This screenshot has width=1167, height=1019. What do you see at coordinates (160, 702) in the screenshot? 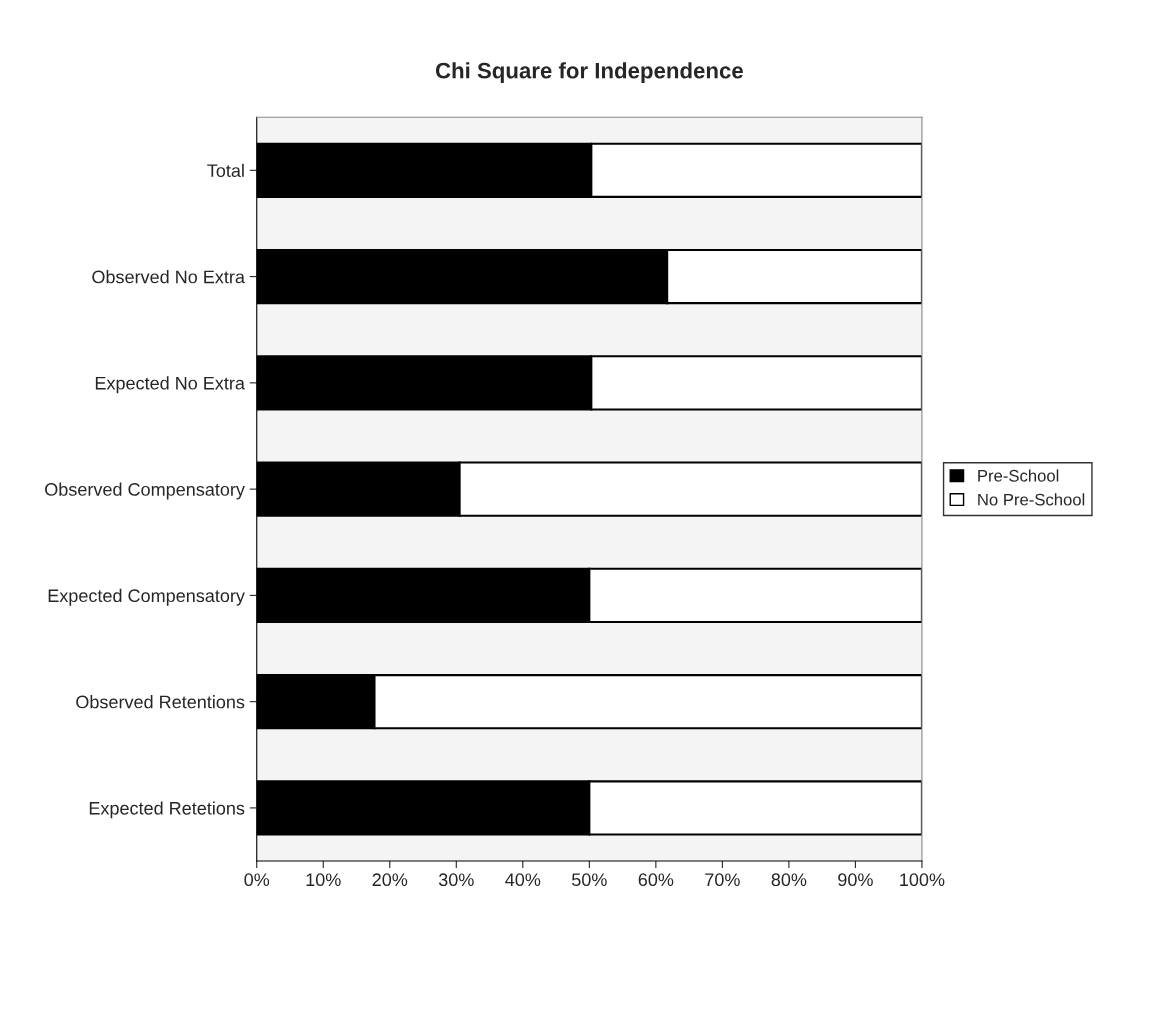
I see `y-tick-label: Observed Retentions` at bounding box center [160, 702].